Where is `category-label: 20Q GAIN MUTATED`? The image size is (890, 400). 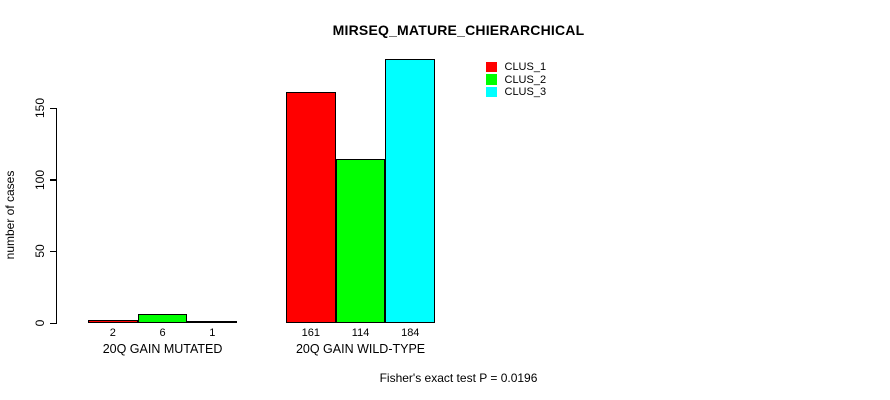 category-label: 20Q GAIN MUTATED is located at coordinates (162, 349).